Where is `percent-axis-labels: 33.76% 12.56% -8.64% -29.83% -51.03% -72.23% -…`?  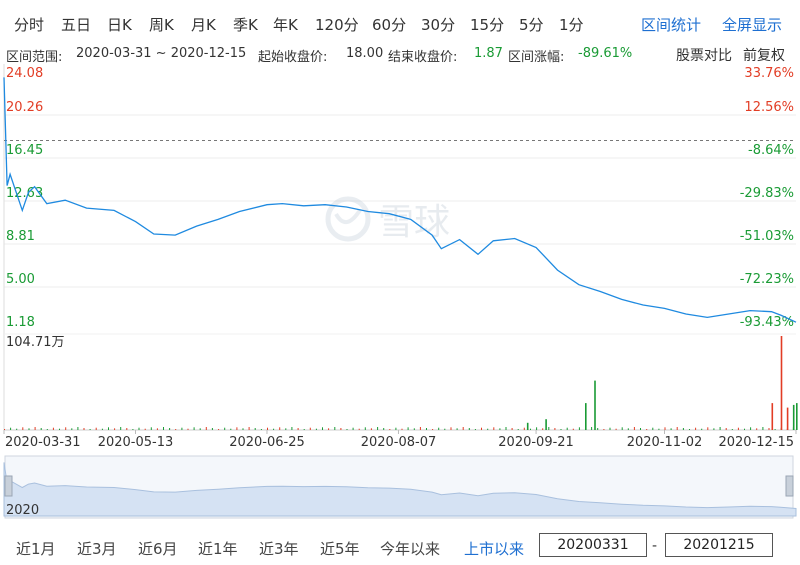 percent-axis-labels: 33.76% 12.56% -8.64% -29.83% -51.03% -72.23% -… is located at coordinates (767, 198).